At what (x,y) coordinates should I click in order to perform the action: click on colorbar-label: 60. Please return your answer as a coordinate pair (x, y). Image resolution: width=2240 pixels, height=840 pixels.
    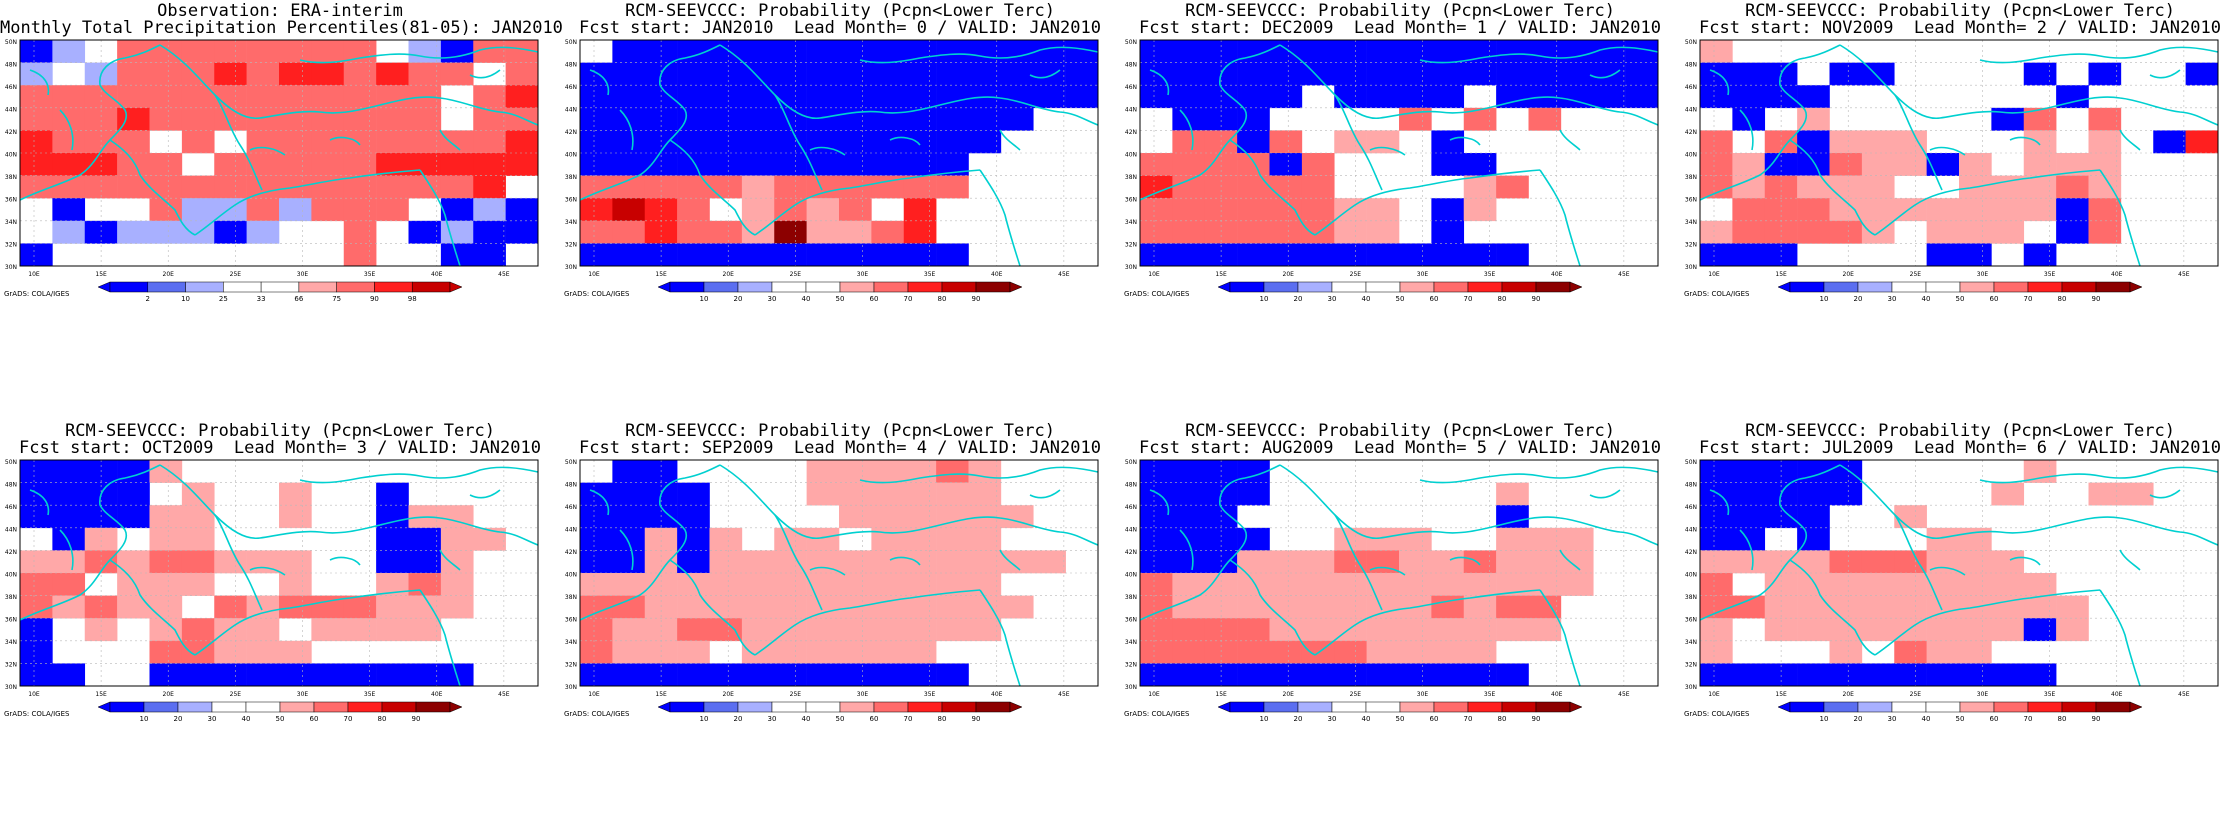
    Looking at the image, I should click on (874, 299).